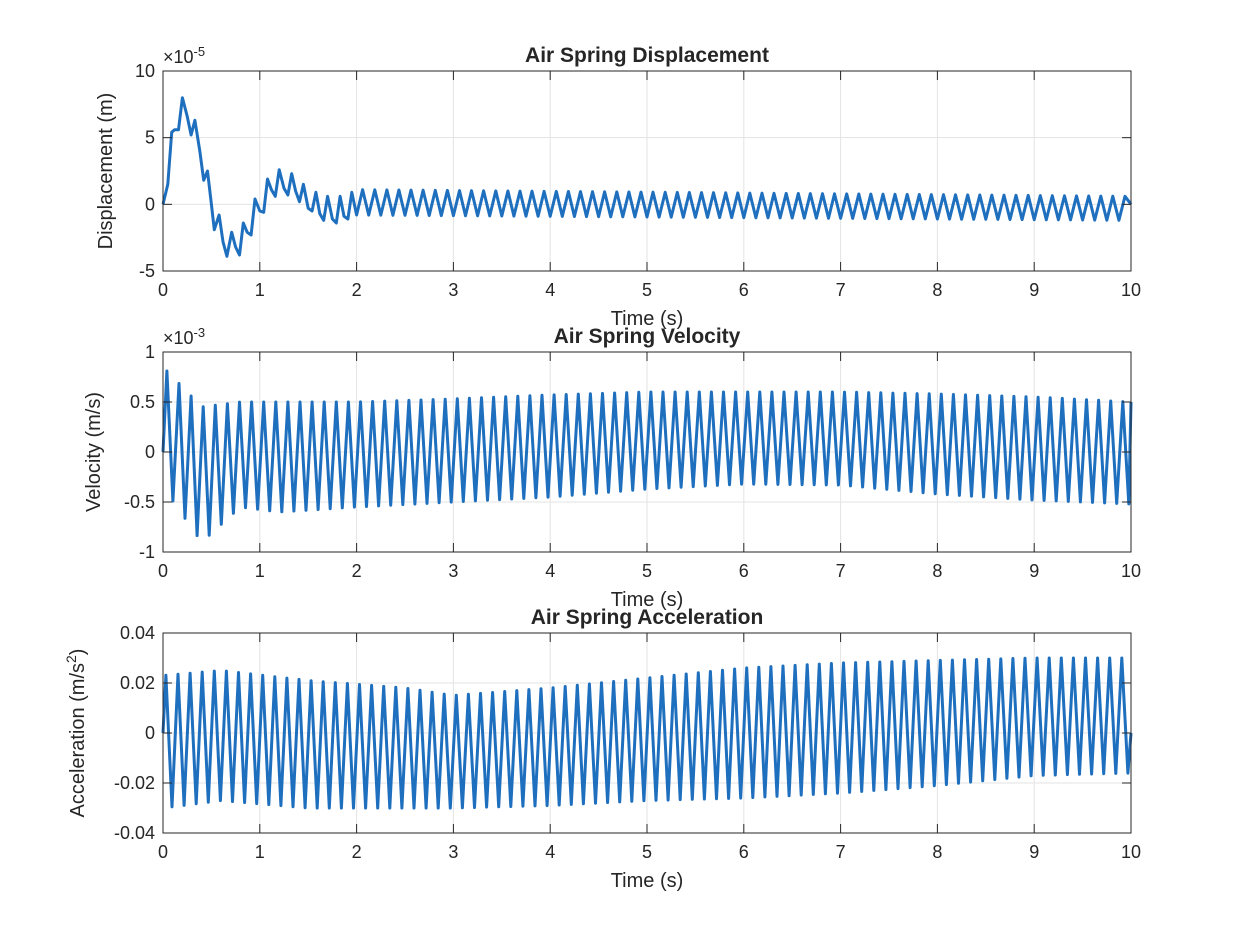  I want to click on acceleration-x-tick-label-4: 4, so click(550, 852).